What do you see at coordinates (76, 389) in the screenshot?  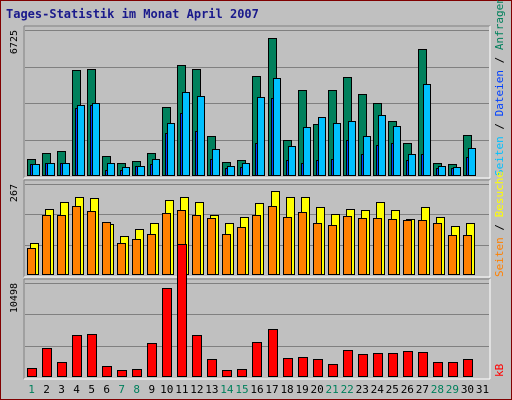 I see `x-tick-label: 4` at bounding box center [76, 389].